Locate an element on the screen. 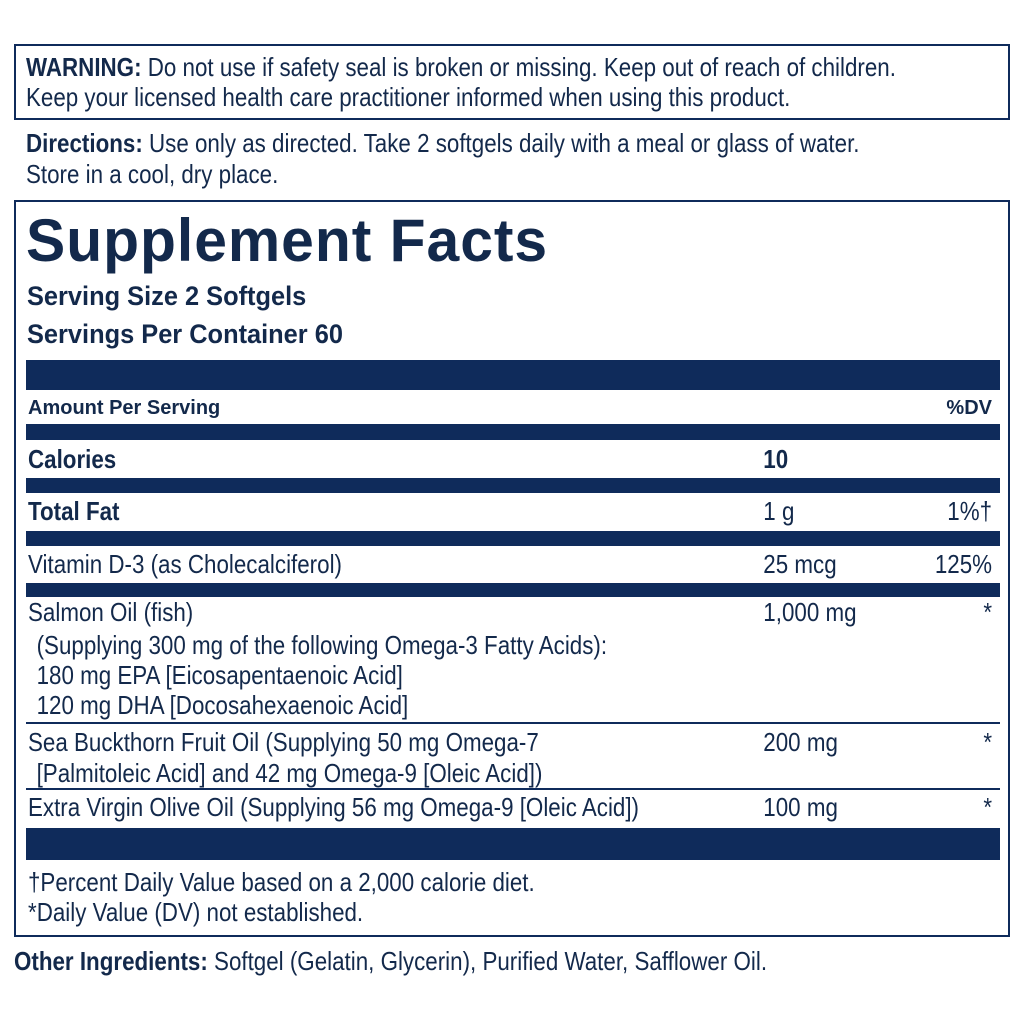  nutrient-amount: 1,000 mg is located at coordinates (810, 612).